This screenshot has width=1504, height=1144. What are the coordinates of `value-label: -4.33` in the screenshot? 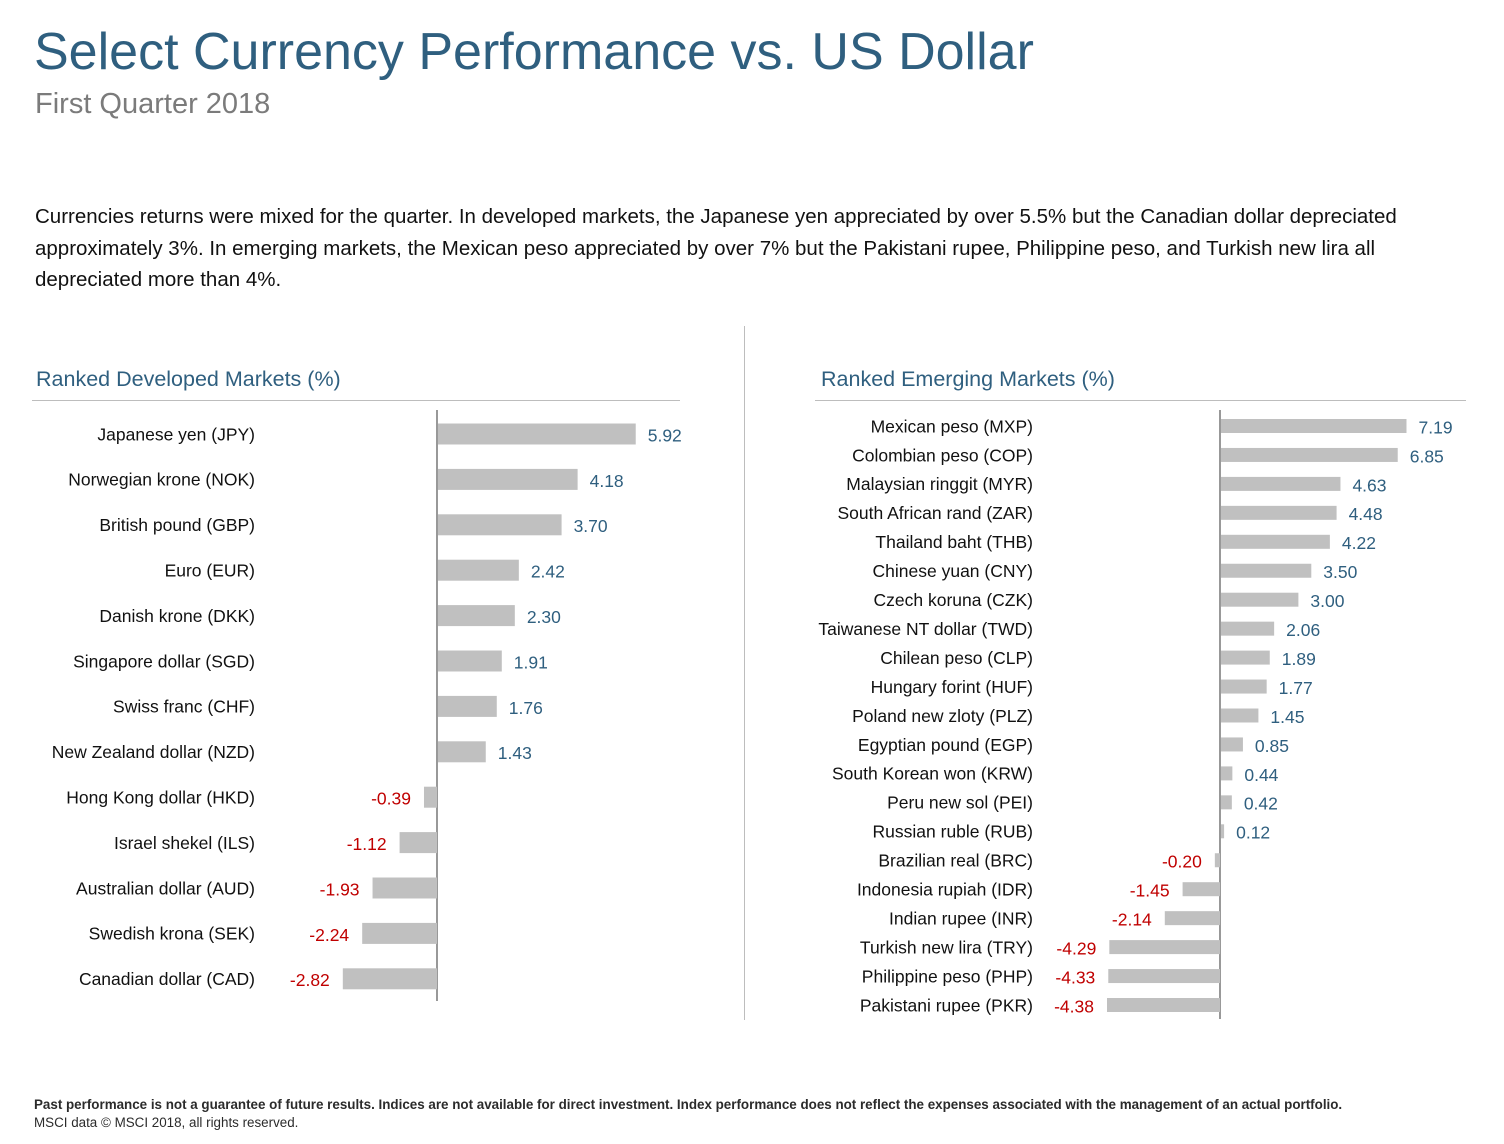 It's located at (1075, 977).